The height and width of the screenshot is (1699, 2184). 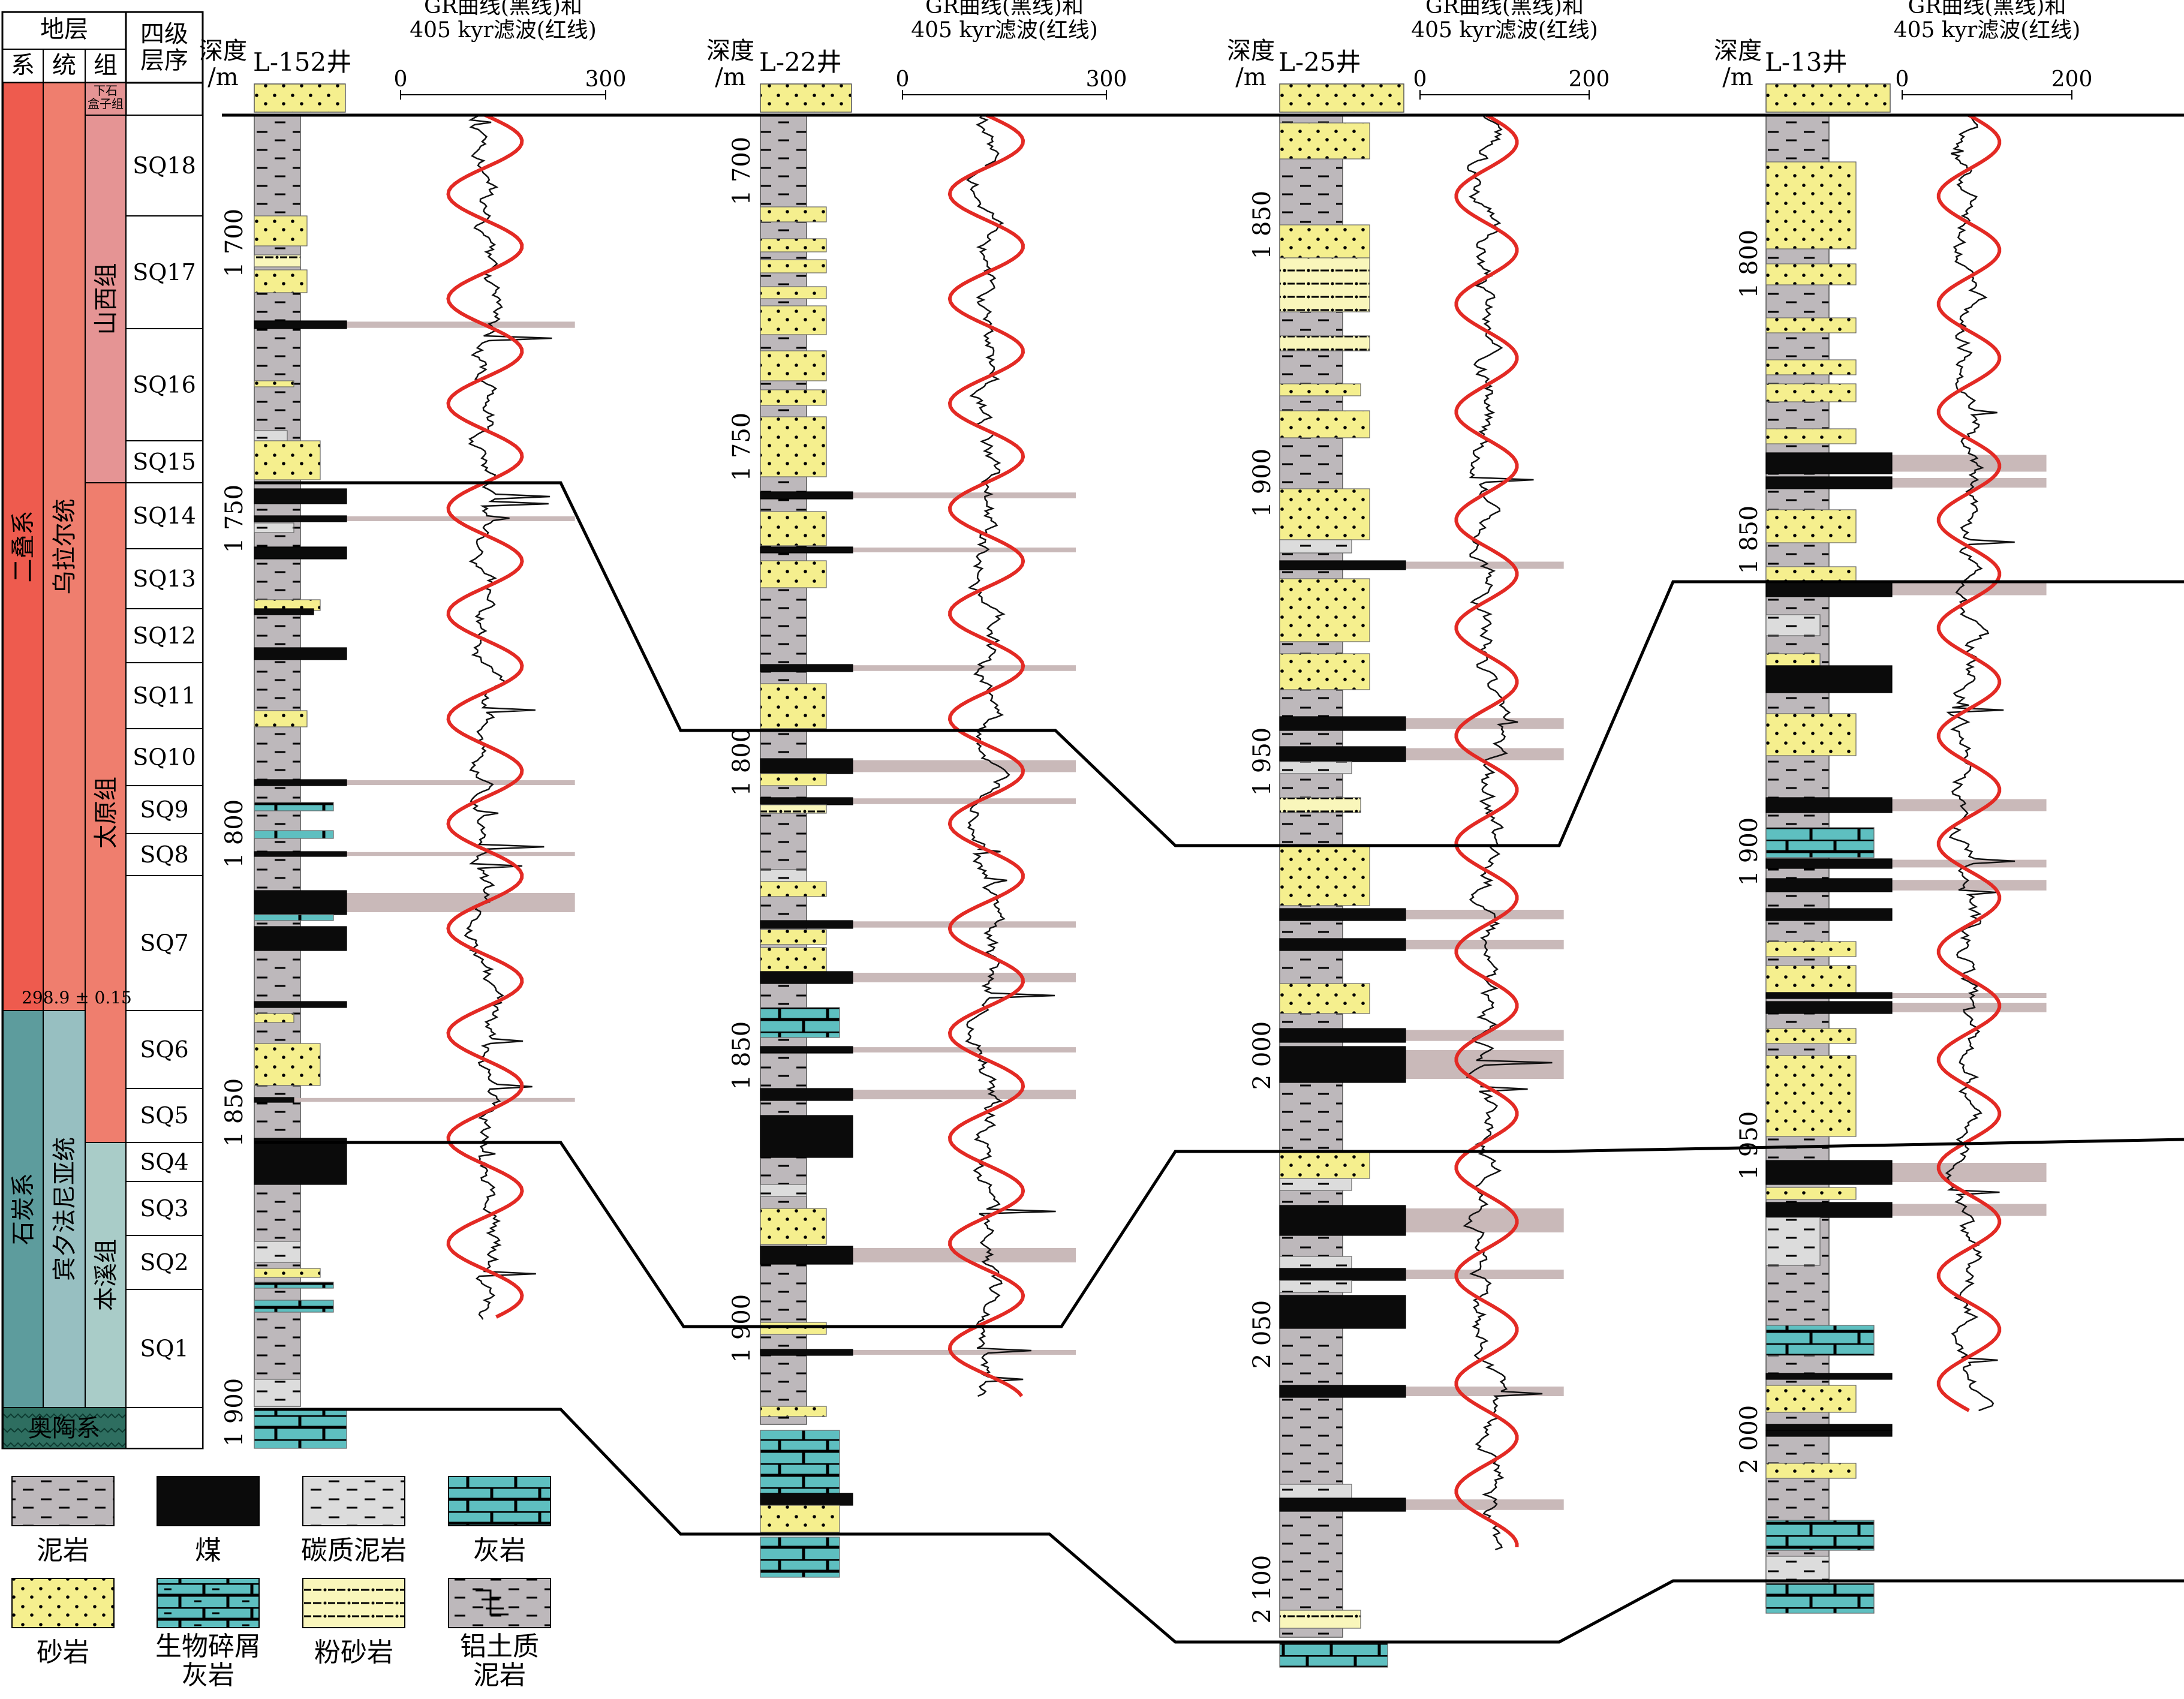 I want to click on sequence-label: SQ2, so click(x=164, y=1262).